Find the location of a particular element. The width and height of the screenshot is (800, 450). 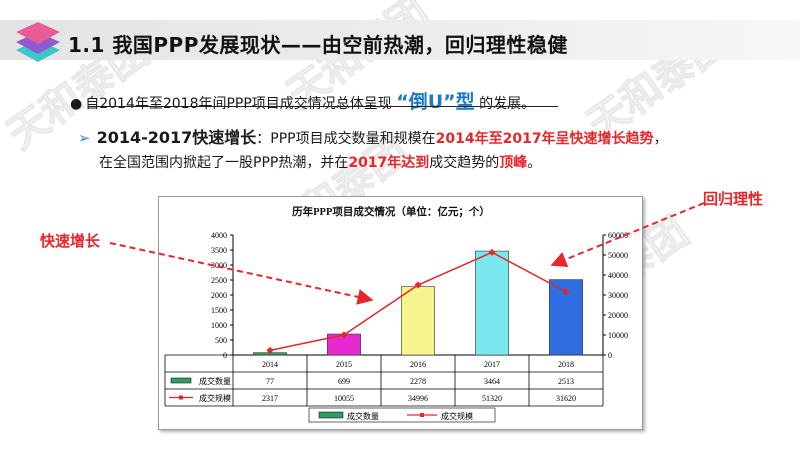

y-left-tick-label: 4000 is located at coordinates (219, 235).